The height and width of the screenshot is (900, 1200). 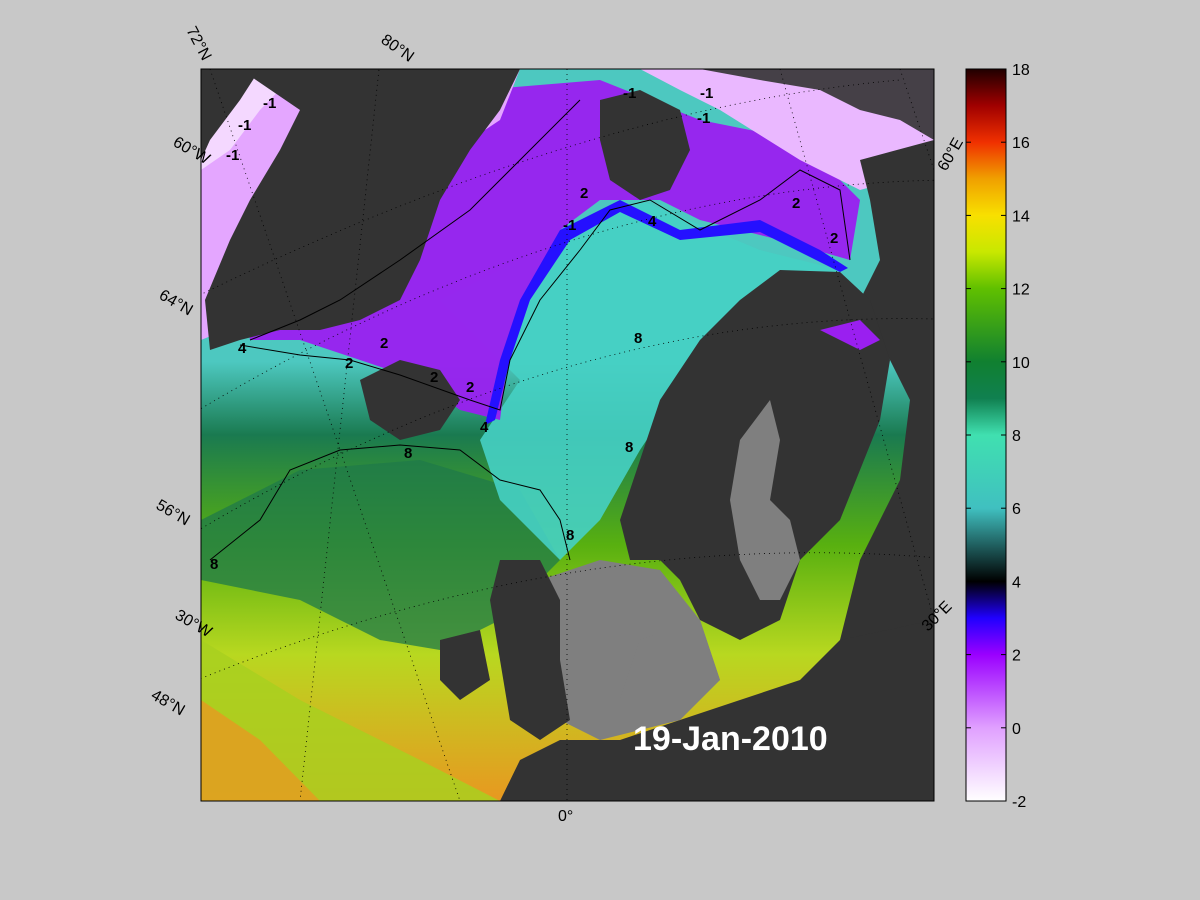 I want to click on date-label: 19-Jan-2010, so click(x=730, y=739).